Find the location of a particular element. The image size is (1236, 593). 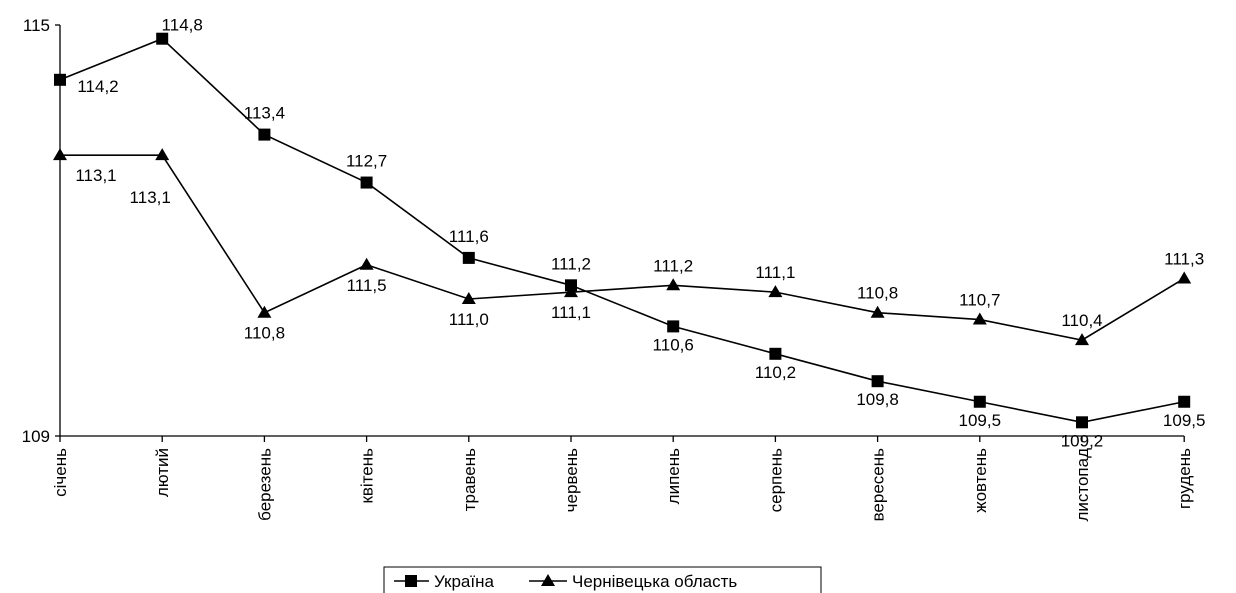

x-tick-label: травень is located at coordinates (469, 479).